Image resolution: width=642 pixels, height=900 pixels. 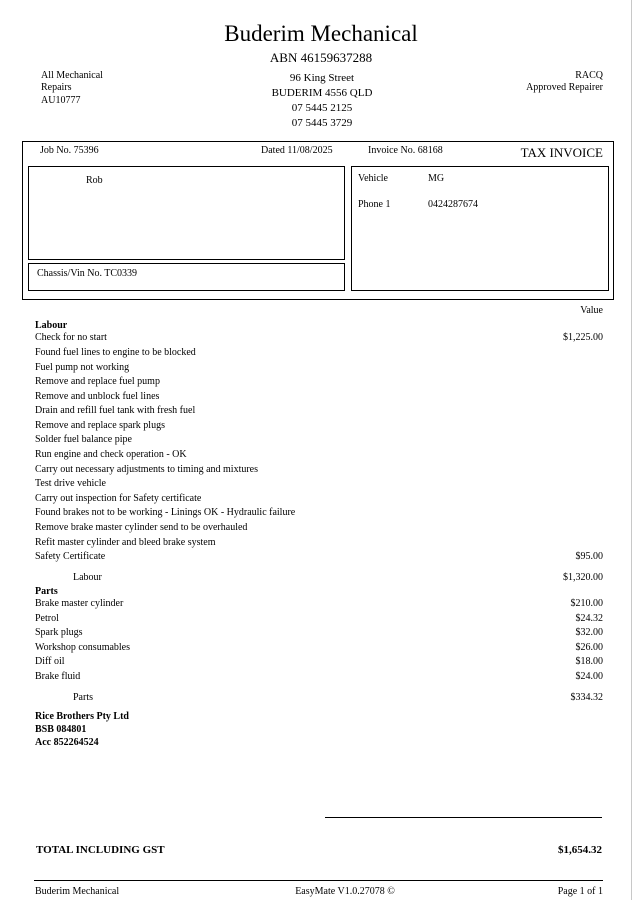 I want to click on labour-item-description: Safety Certificate, so click(x=70, y=556).